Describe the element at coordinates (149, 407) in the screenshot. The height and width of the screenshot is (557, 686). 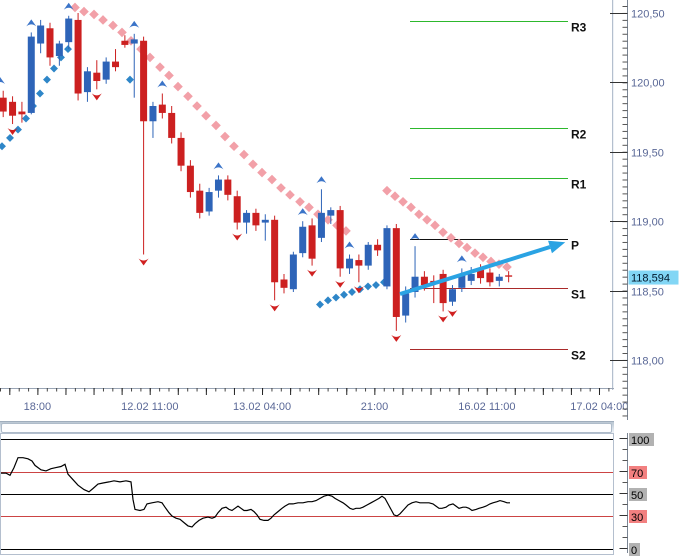
I see `time-label: 12.02 11:00` at that location.